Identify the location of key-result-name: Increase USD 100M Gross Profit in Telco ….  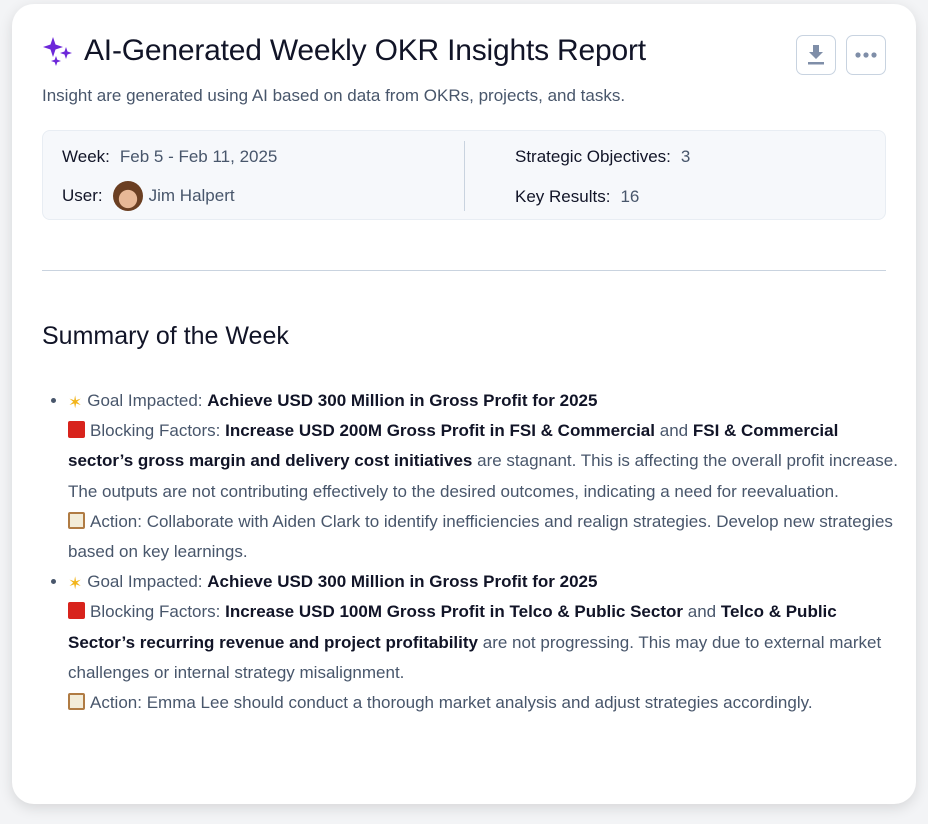
(454, 612).